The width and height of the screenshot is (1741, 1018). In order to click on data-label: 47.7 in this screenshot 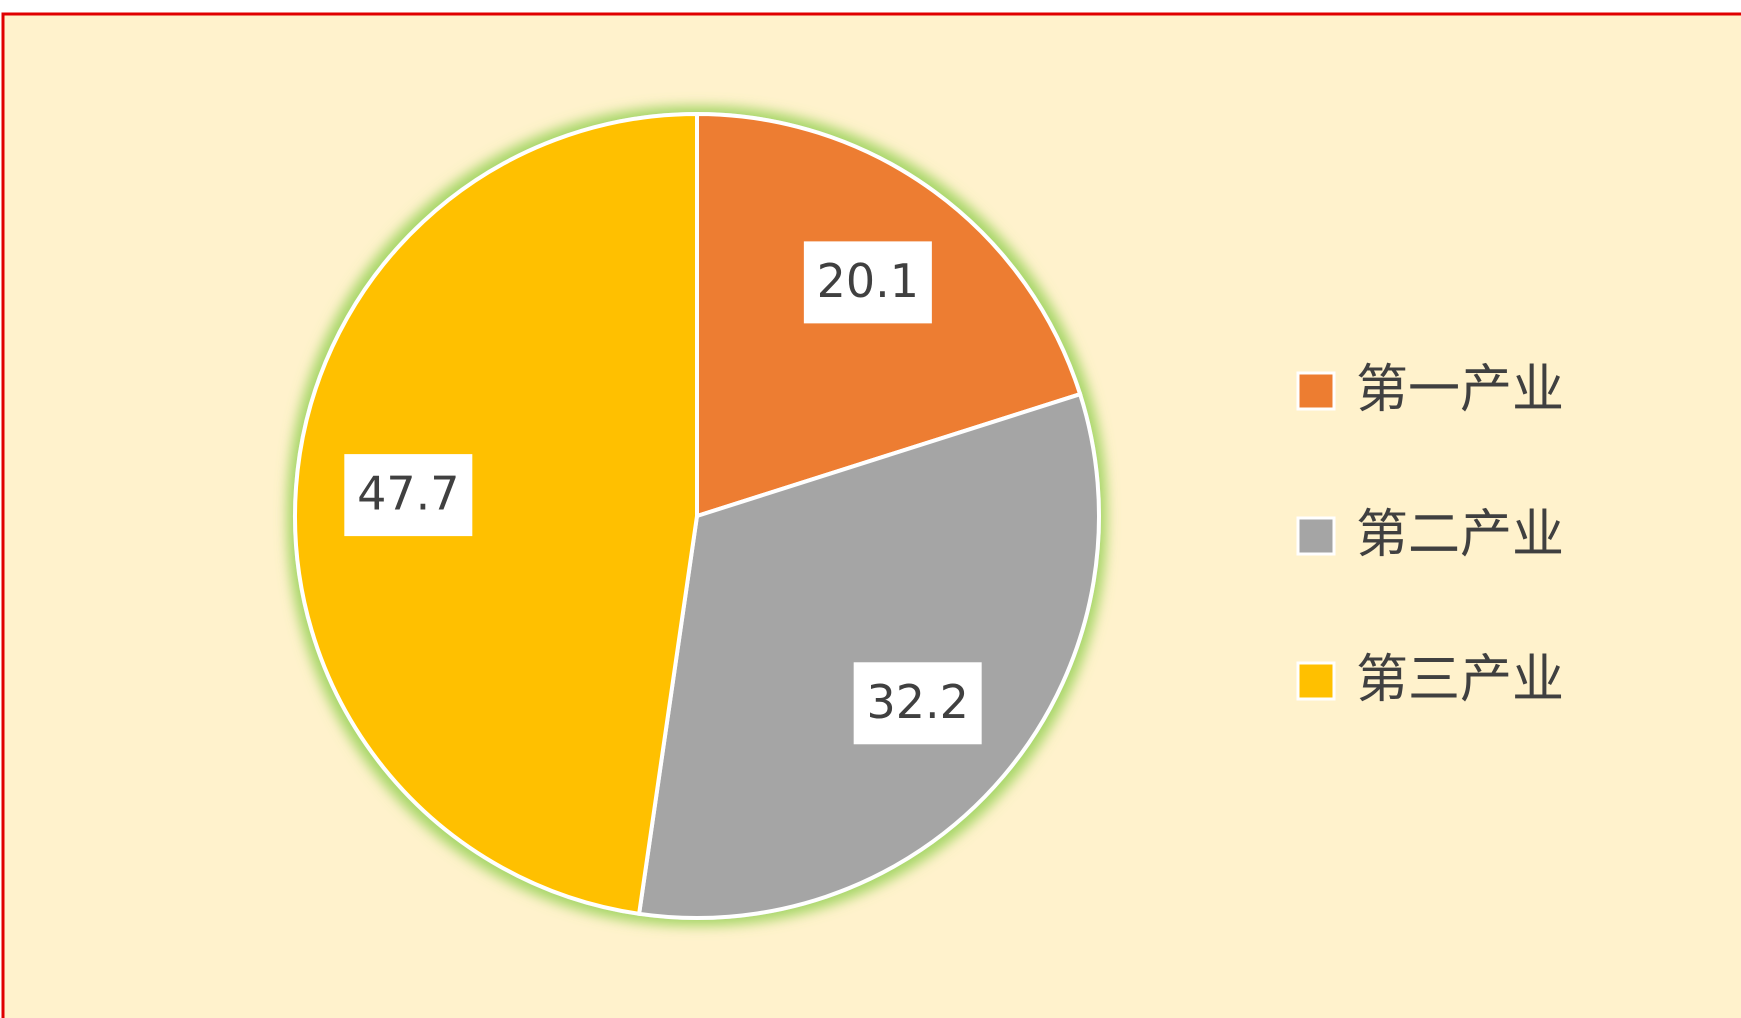, I will do `click(408, 494)`.